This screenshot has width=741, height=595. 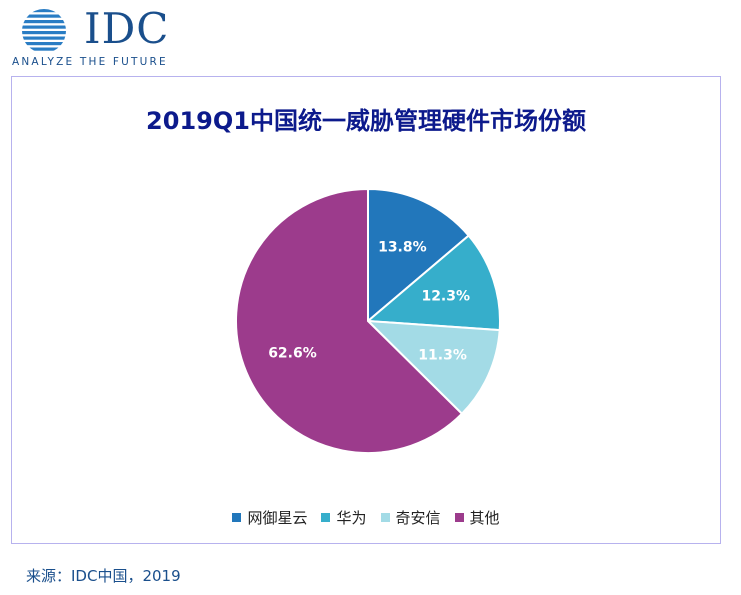 What do you see at coordinates (44, 30) in the screenshot?
I see `globe-stripes-icon` at bounding box center [44, 30].